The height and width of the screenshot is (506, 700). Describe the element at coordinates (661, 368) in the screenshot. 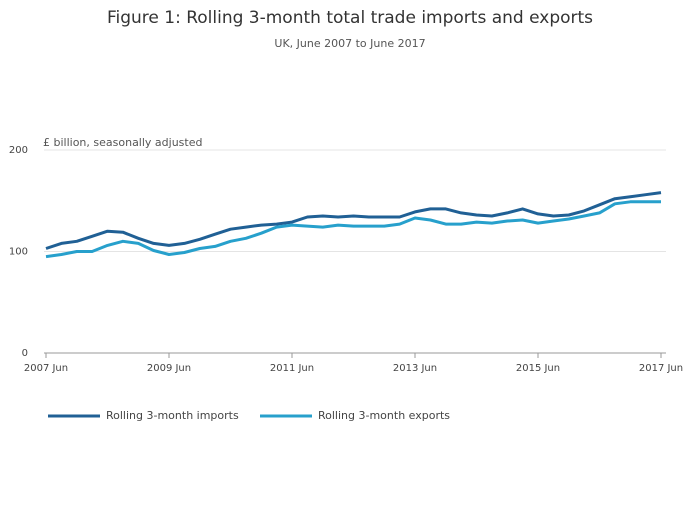

I see `x-tick-label: 2017 Jun` at that location.